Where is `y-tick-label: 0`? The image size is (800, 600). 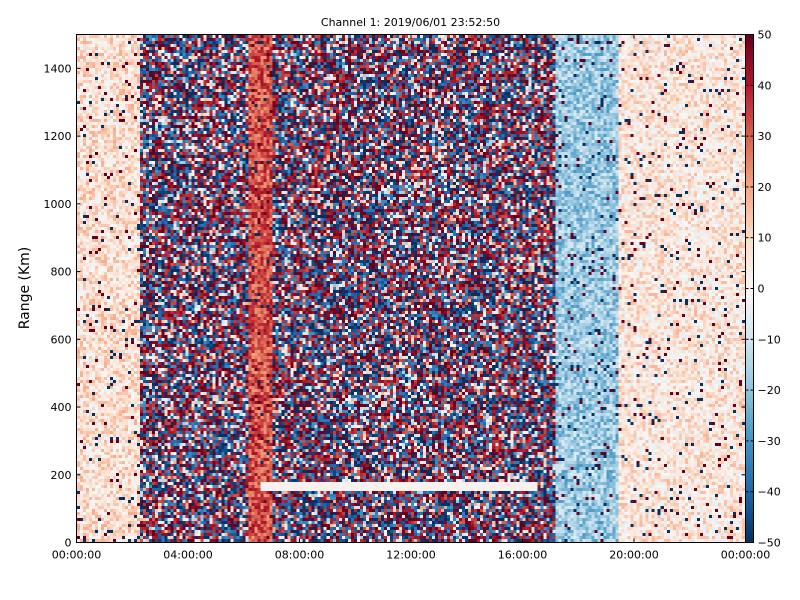 y-tick-label: 0 is located at coordinates (68, 543).